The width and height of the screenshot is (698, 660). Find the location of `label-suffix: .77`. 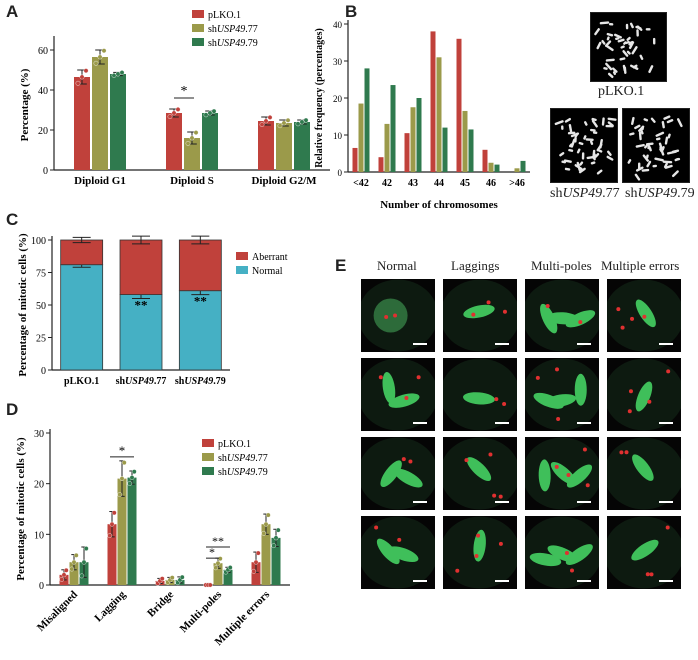

label-suffix: .77 is located at coordinates (611, 193).